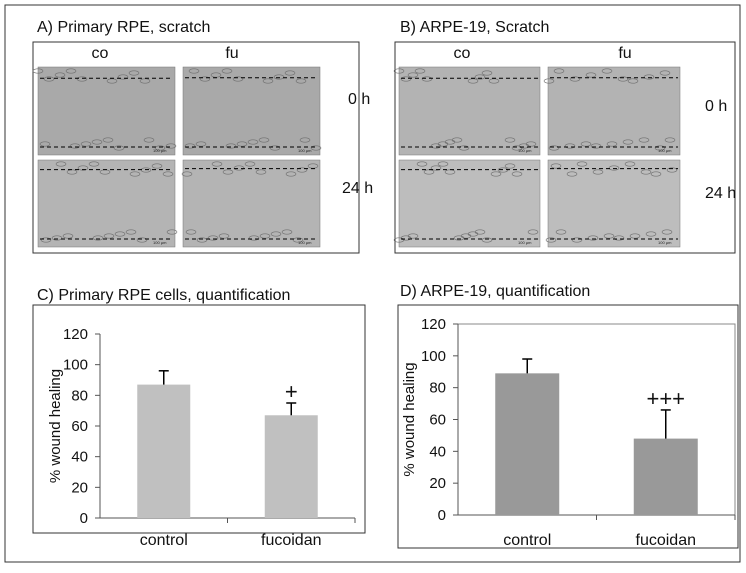  What do you see at coordinates (84, 518) in the screenshot?
I see `y-tick-label: 0` at bounding box center [84, 518].